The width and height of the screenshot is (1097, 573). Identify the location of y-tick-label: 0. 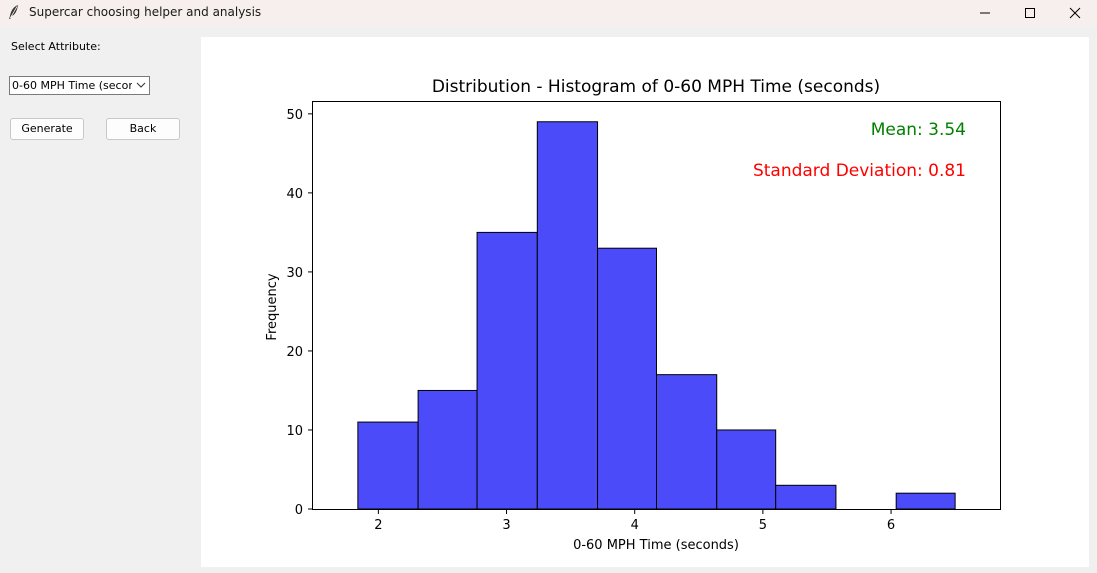
(299, 510).